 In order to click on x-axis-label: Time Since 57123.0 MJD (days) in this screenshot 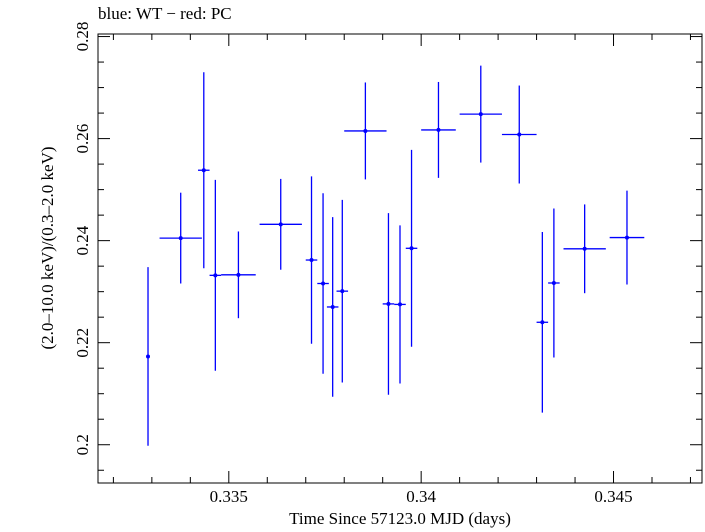, I will do `click(400, 518)`.